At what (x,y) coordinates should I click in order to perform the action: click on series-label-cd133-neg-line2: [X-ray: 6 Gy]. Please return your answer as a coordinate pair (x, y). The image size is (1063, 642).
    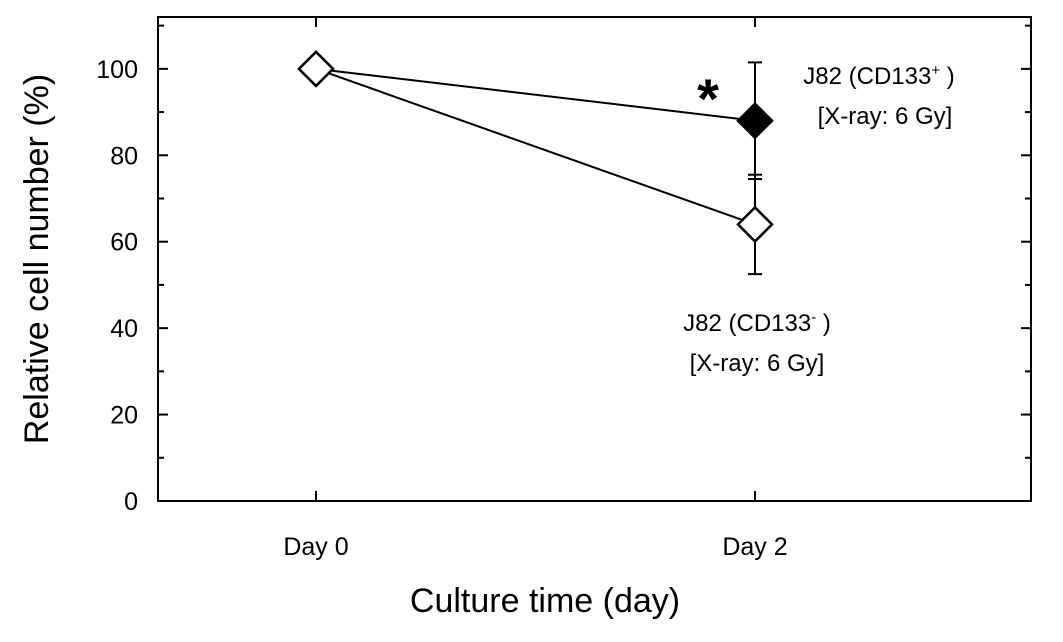
    Looking at the image, I should click on (757, 363).